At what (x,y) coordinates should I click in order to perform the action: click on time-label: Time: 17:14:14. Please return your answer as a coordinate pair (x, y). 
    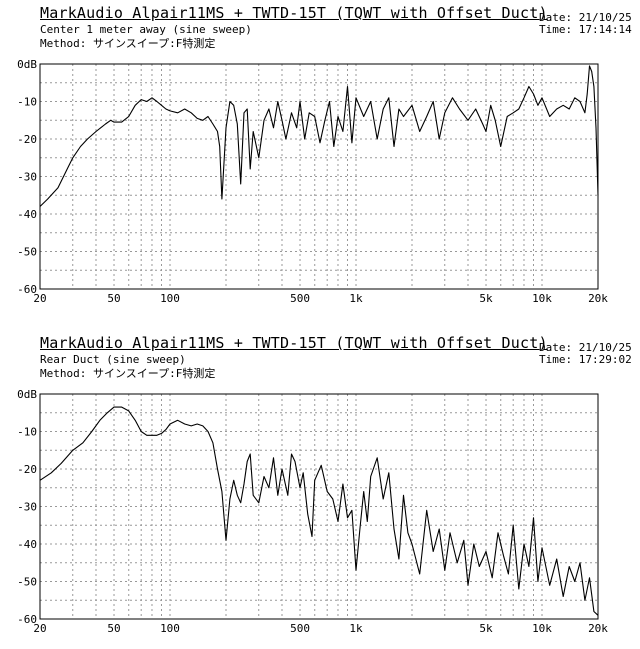
    Looking at the image, I should click on (585, 29).